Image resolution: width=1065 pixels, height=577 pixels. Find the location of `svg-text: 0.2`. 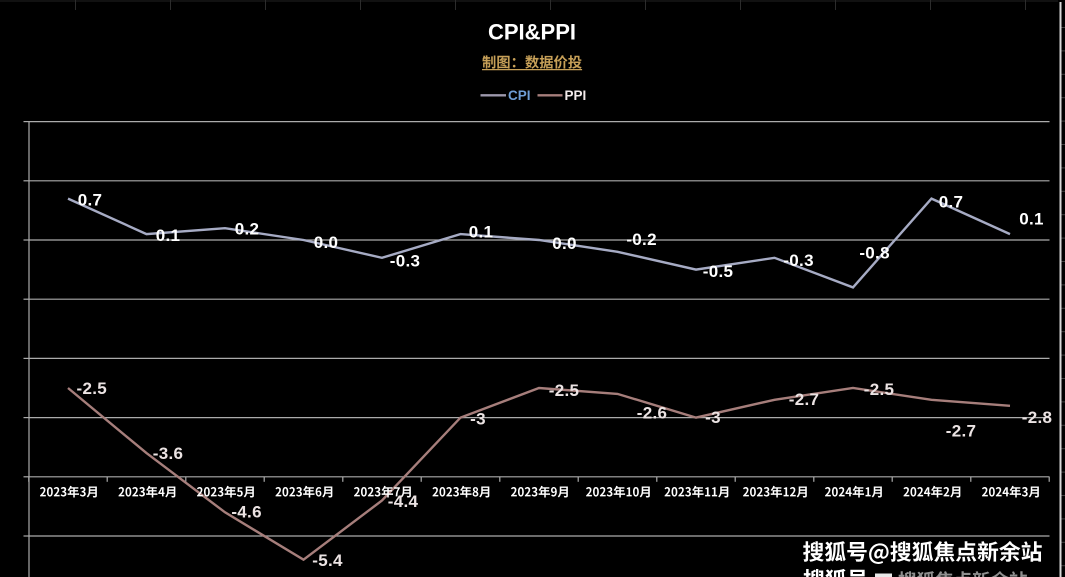

svg-text: 0.2 is located at coordinates (247, 229).